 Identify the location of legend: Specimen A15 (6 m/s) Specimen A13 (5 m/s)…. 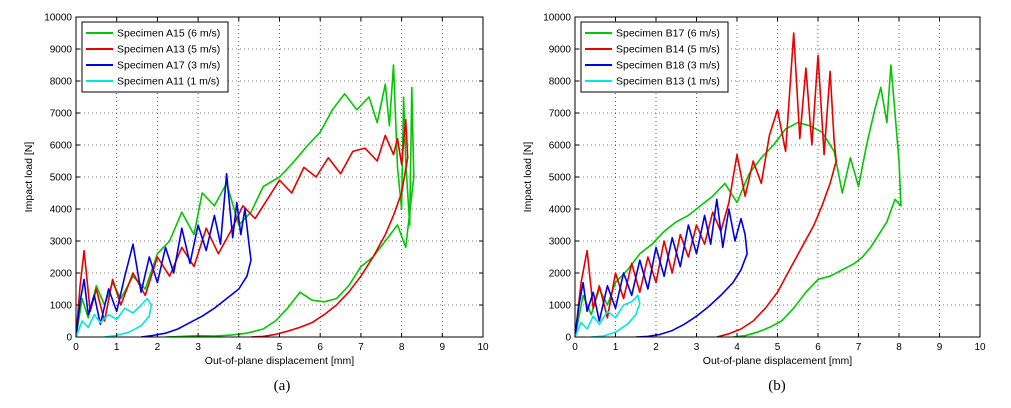
(155, 57).